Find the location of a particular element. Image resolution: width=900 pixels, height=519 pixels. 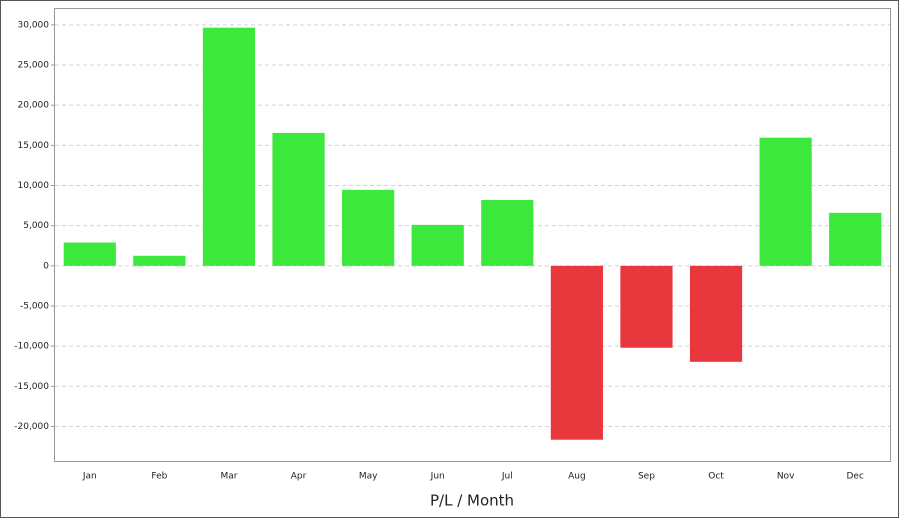

x-tick-label: Jan is located at coordinates (89, 477).